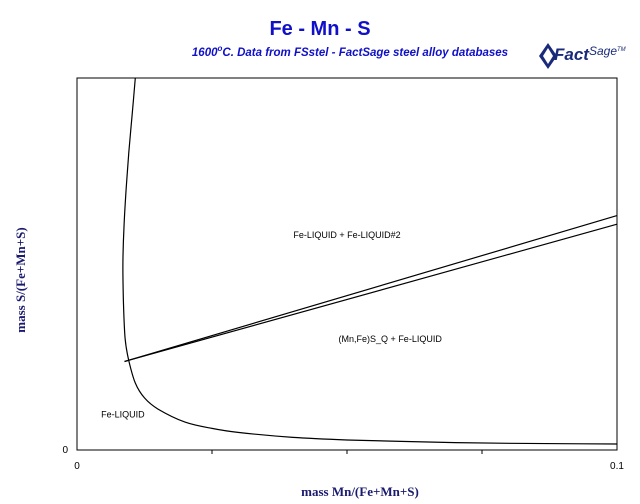 The height and width of the screenshot is (504, 640). Describe the element at coordinates (360, 491) in the screenshot. I see `x-axis-label: mass Mn/(Fe+Mn+S)` at that location.